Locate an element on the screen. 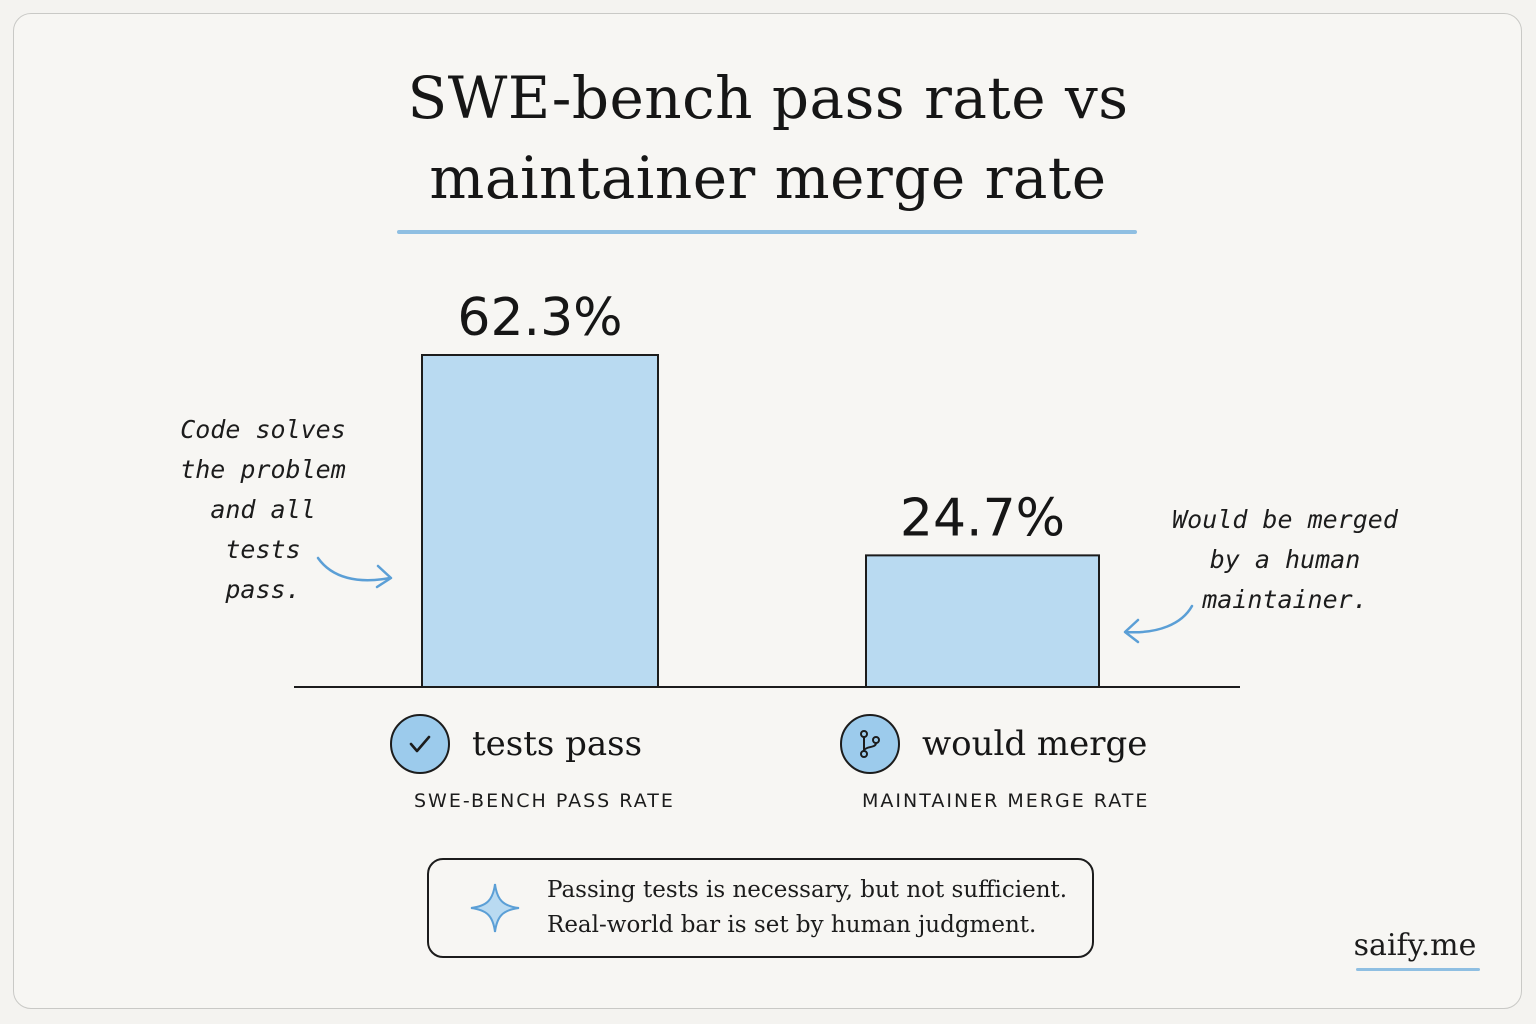 The width and height of the screenshot is (1536, 1024). category-would-merge: would merge is located at coordinates (993, 744).